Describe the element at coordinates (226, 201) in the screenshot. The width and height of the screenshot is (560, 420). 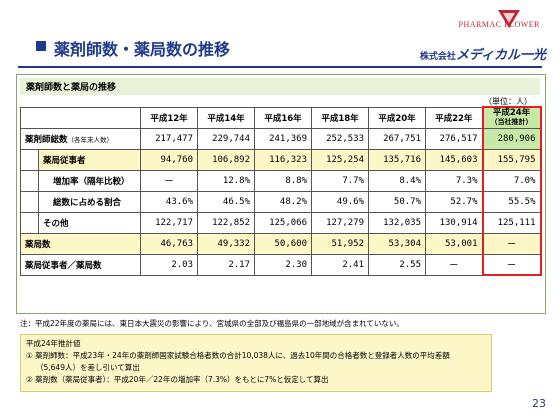
I see `table-cell: 46.5%` at that location.